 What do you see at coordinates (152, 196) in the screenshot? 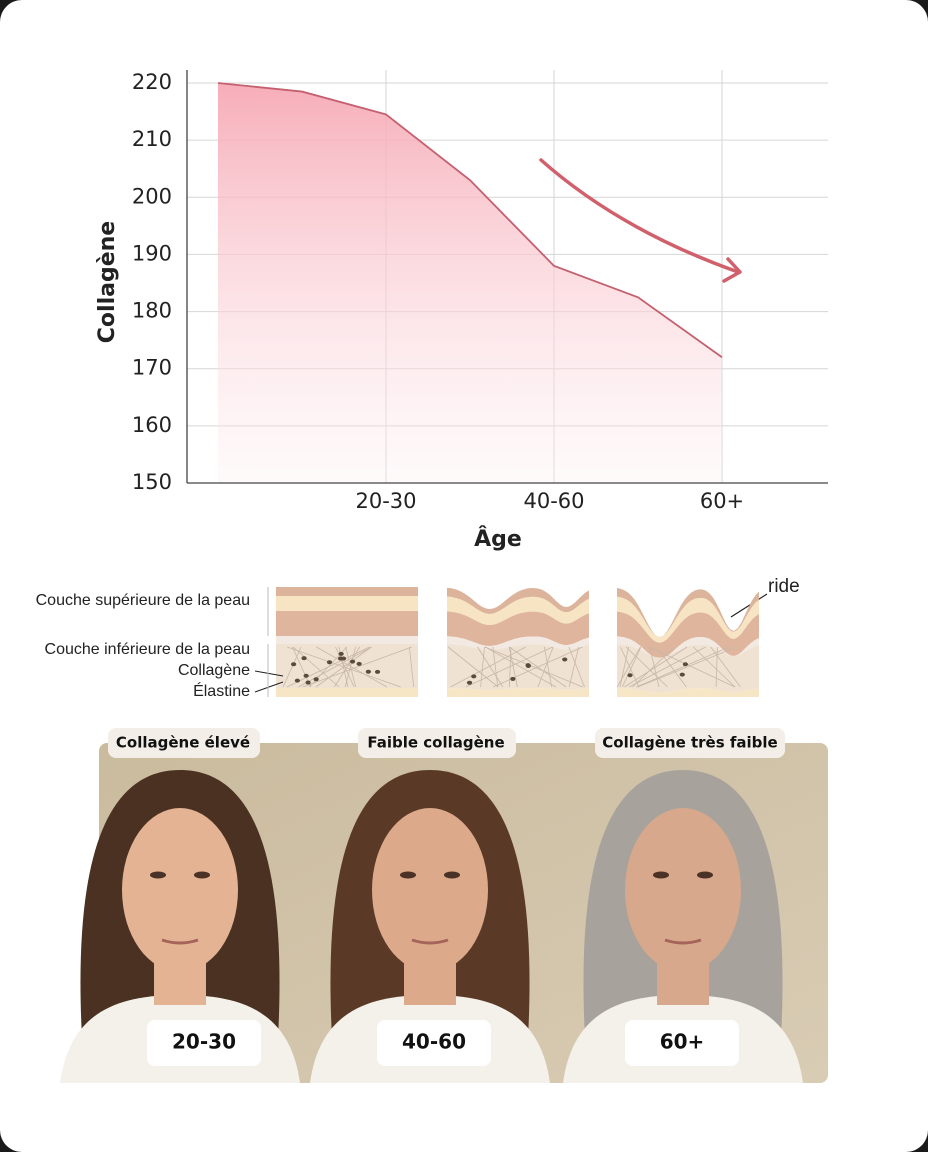
I see `y-tick-label: 200` at bounding box center [152, 196].